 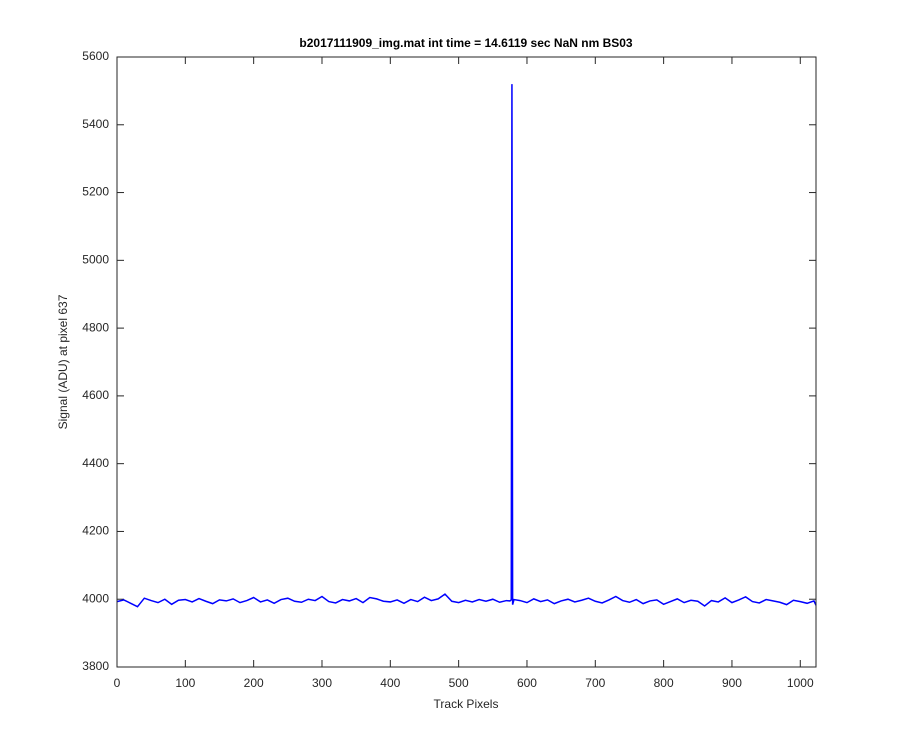 I want to click on x-tick-label: 600, so click(x=527, y=683).